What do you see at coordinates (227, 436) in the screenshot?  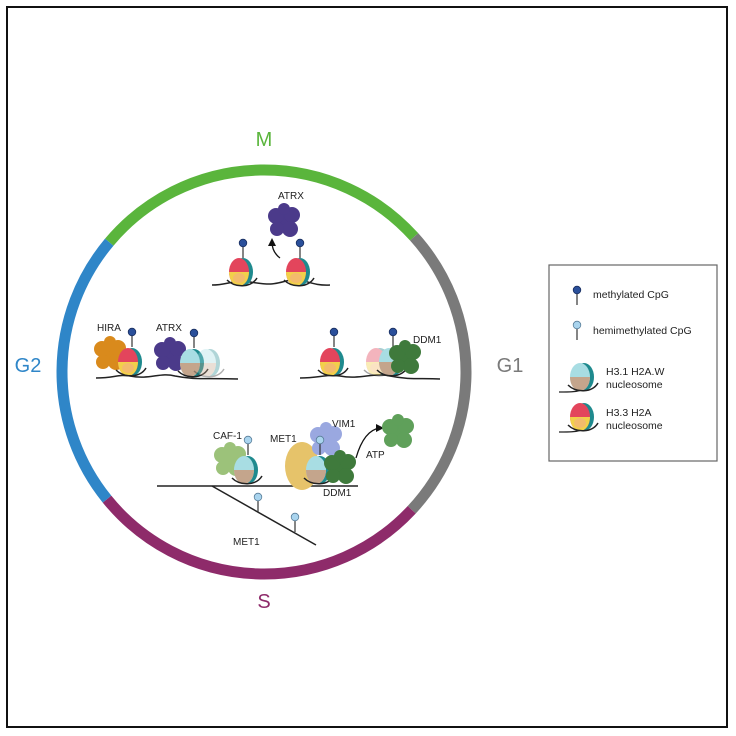 I see `protein-label-caf1: CAF-1` at bounding box center [227, 436].